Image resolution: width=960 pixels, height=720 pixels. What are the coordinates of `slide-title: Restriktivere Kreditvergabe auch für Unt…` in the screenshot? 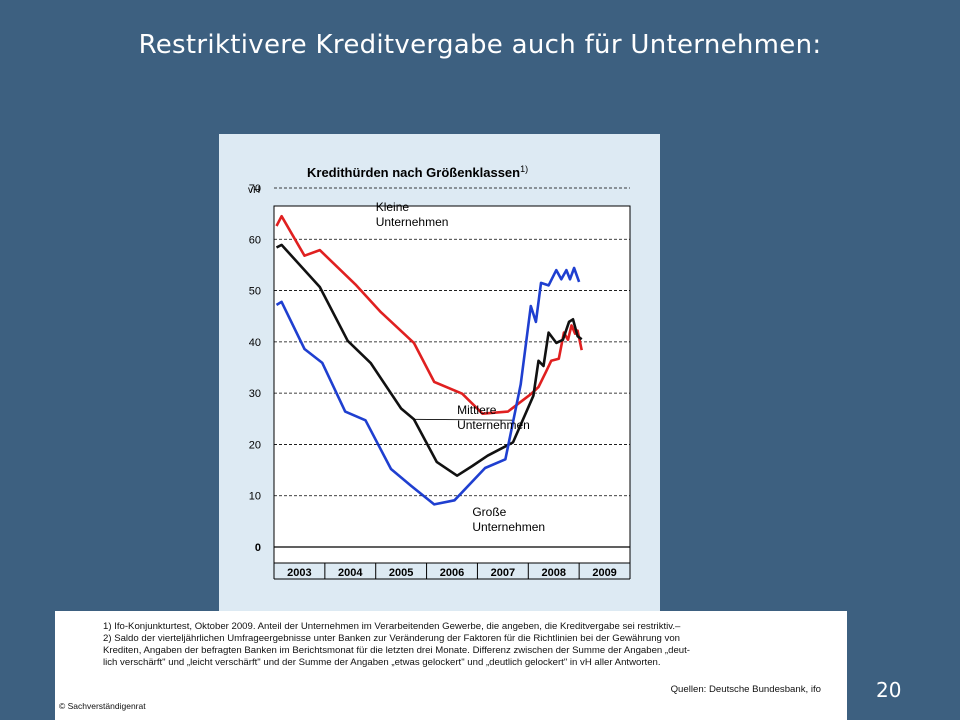 It's located at (480, 45).